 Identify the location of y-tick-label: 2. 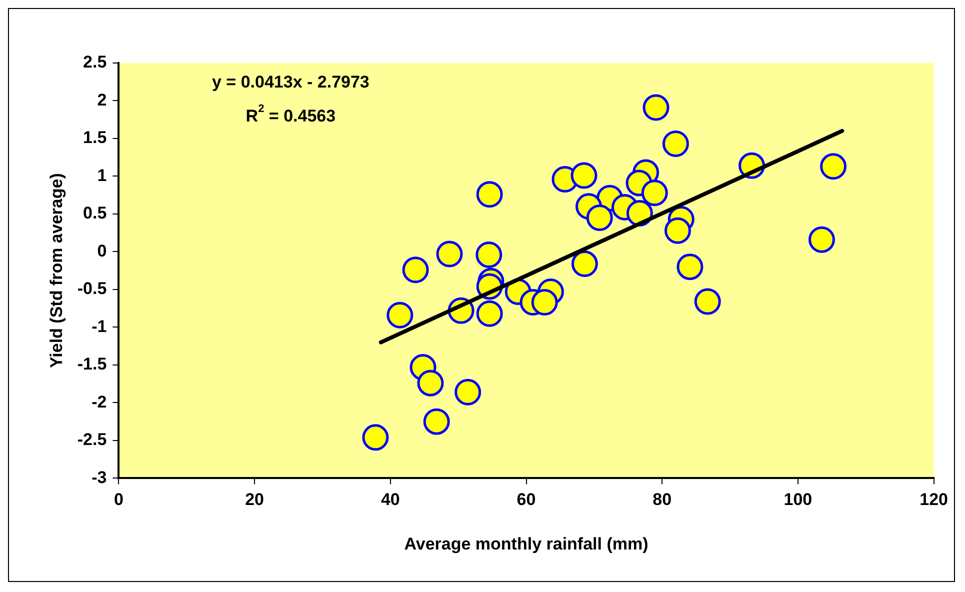
(102, 100).